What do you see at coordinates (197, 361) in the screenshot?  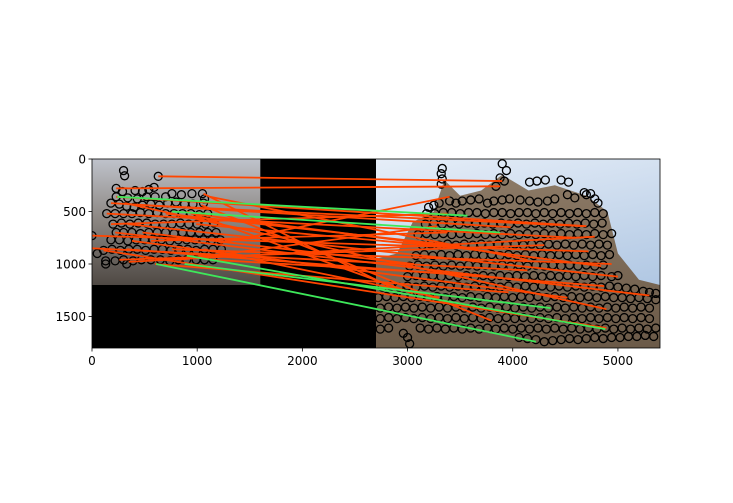 I see `x-tick-label: 1000` at bounding box center [197, 361].